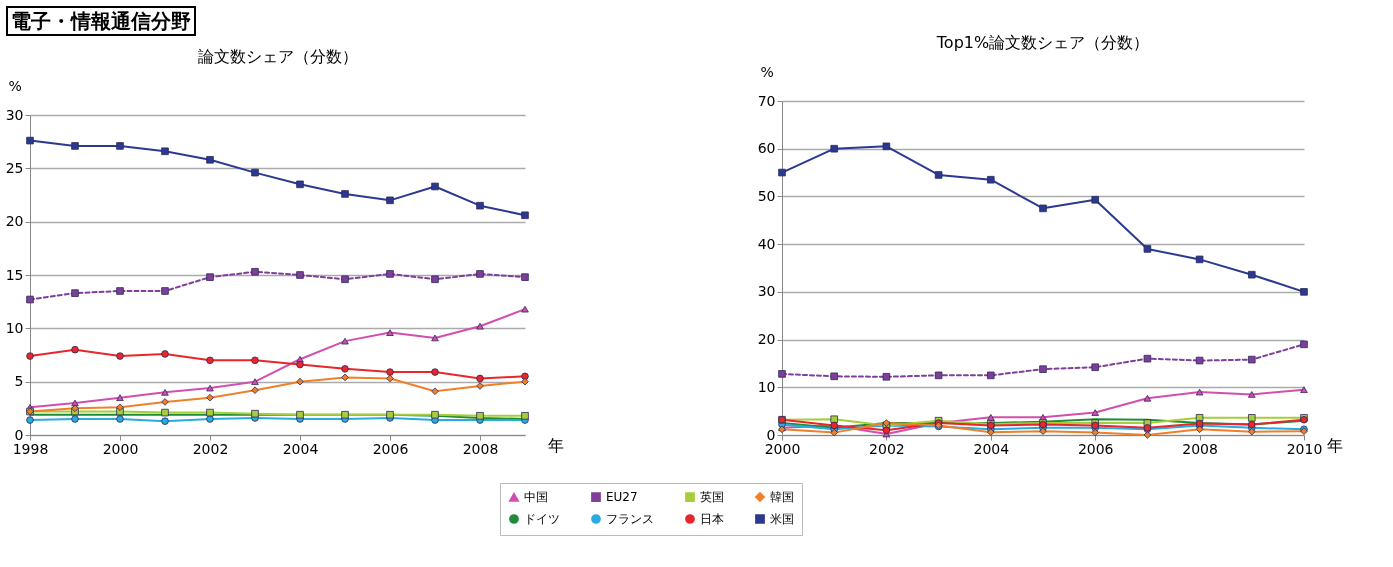 The image size is (1393, 567). What do you see at coordinates (277, 56) in the screenshot?
I see `chart-title: 論文数シェア（分数）` at bounding box center [277, 56].